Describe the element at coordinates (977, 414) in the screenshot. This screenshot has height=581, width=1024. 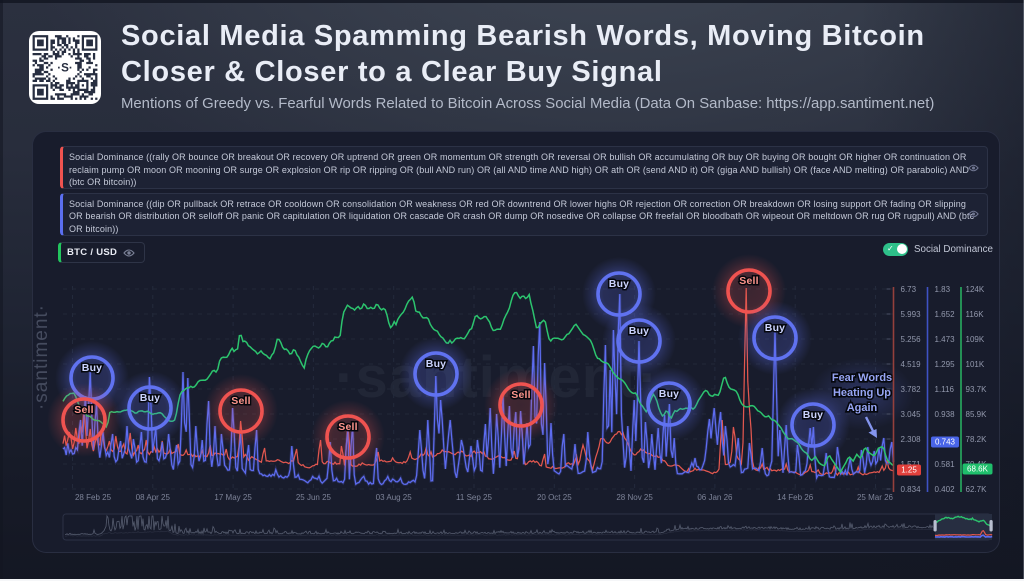
I see `svg-text: 85.9K` at that location.